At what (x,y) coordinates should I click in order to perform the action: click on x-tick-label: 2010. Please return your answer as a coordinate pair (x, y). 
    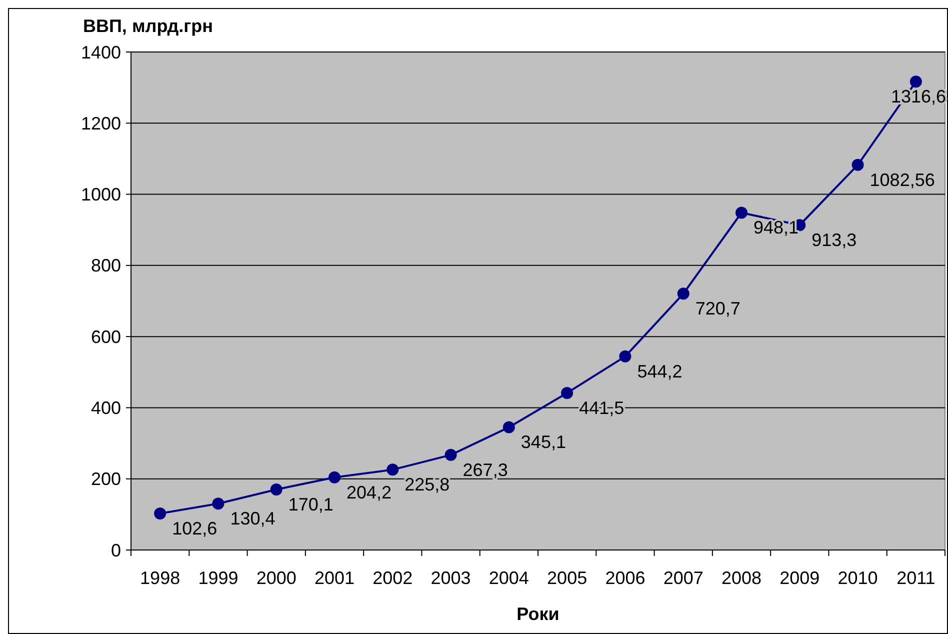
    Looking at the image, I should click on (858, 578).